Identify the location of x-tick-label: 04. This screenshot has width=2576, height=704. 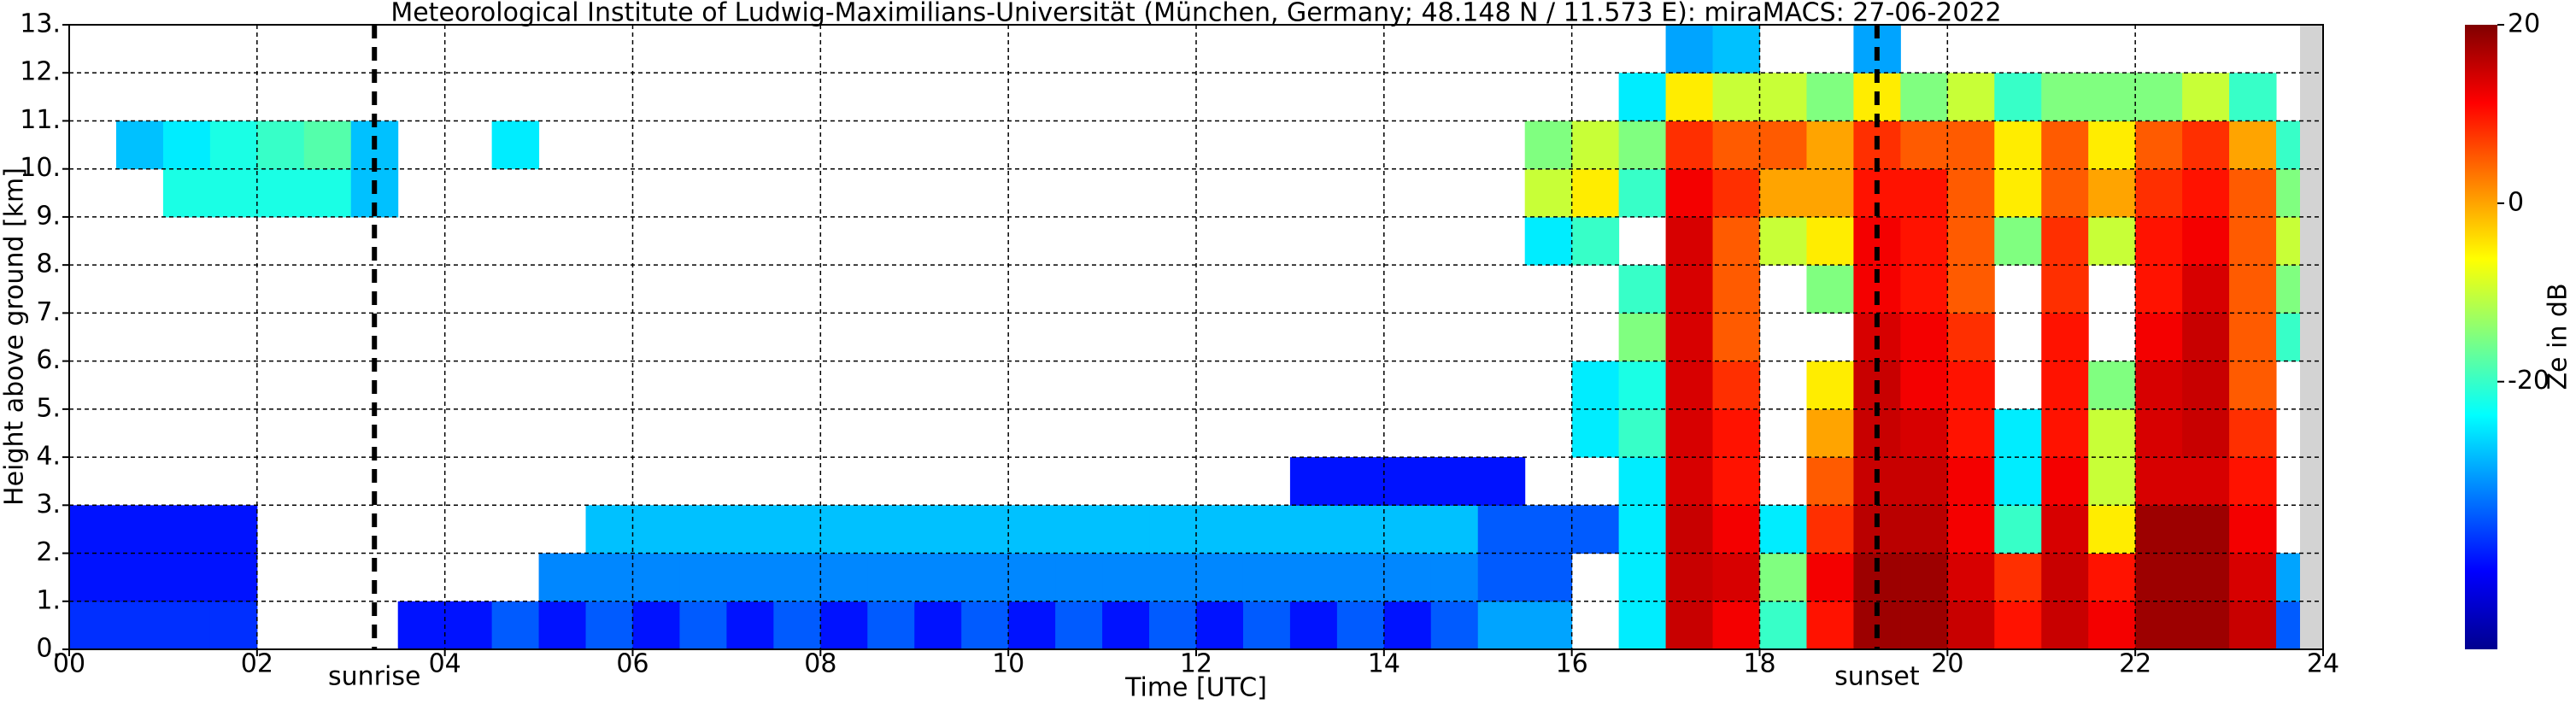
(445, 664).